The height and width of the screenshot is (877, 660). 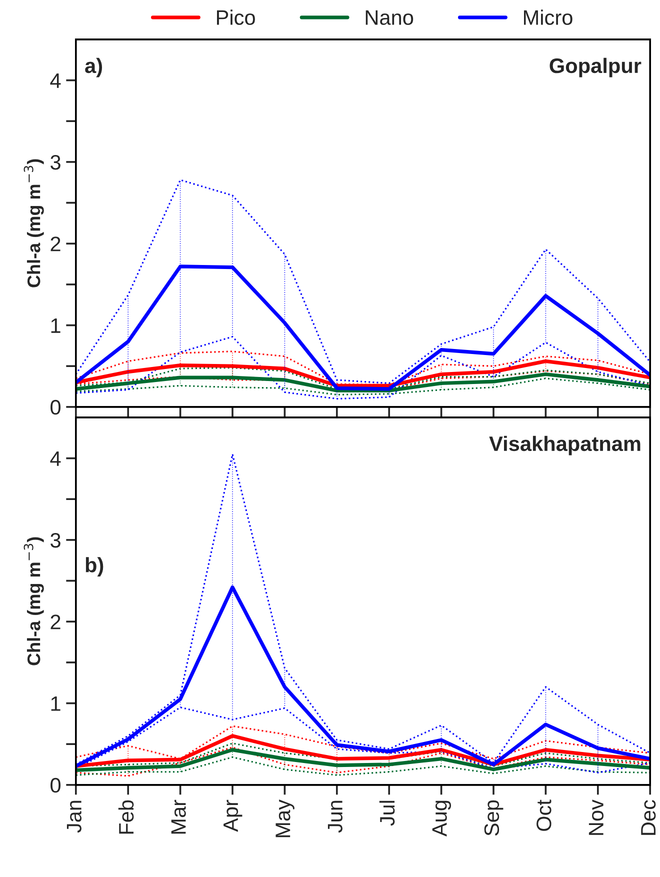 I want to click on x-tick-label: Oct, so click(x=544, y=815).